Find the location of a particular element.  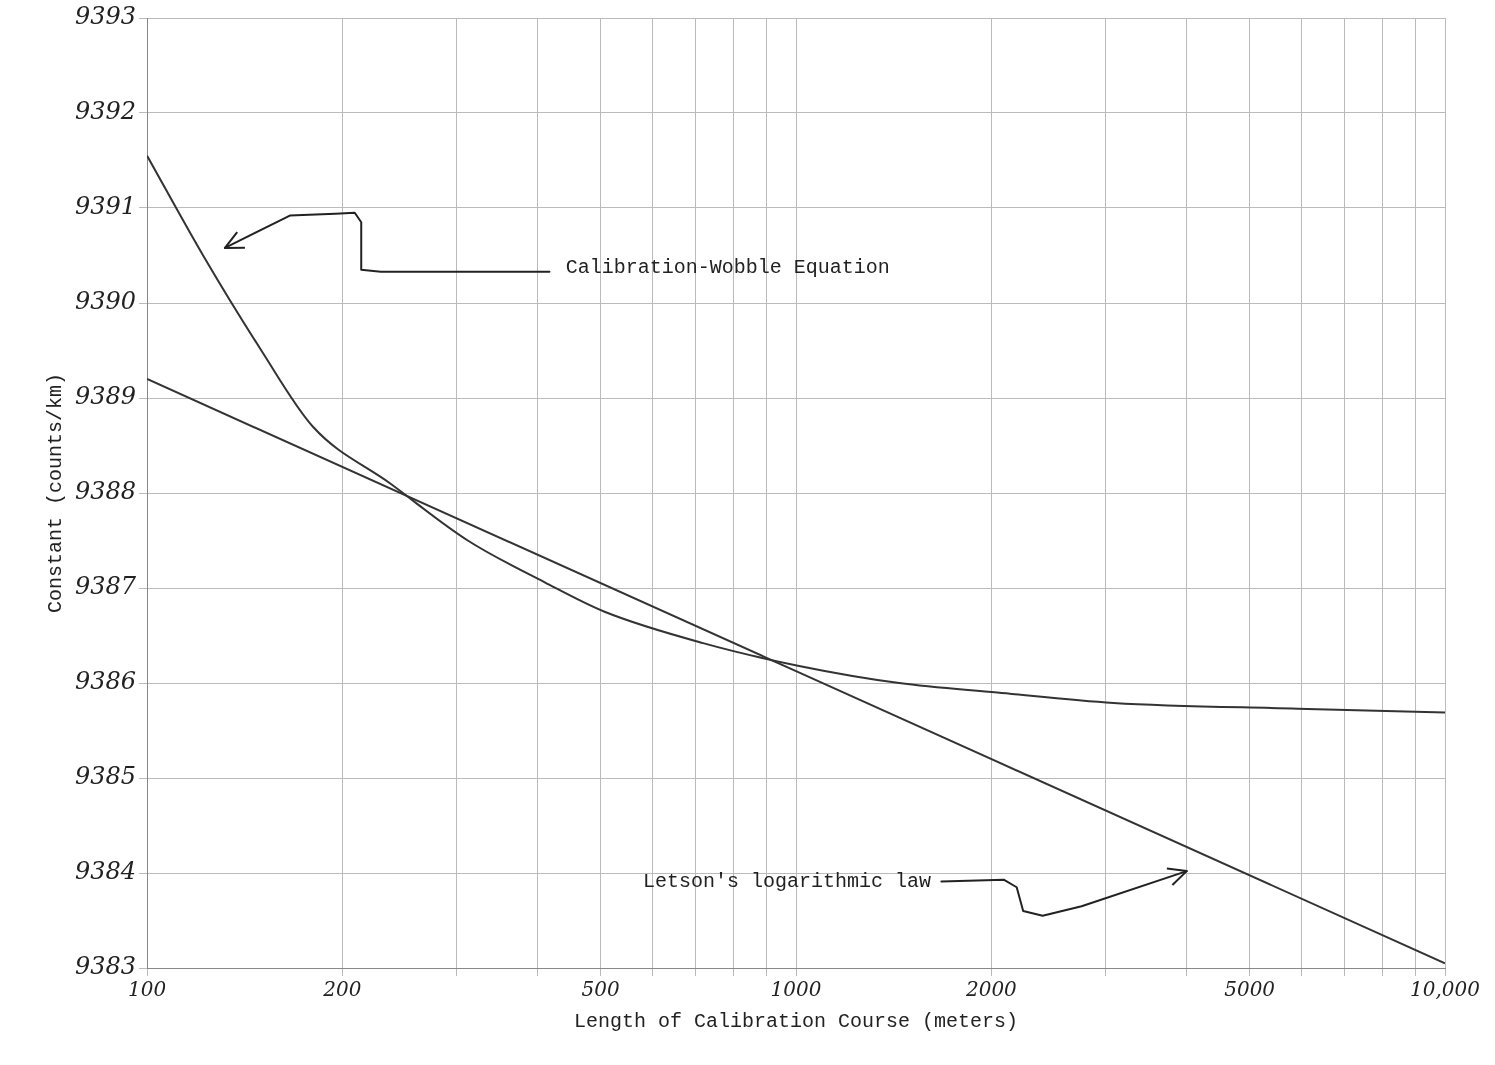

y-tick-label: 9393 is located at coordinates (106, 16).